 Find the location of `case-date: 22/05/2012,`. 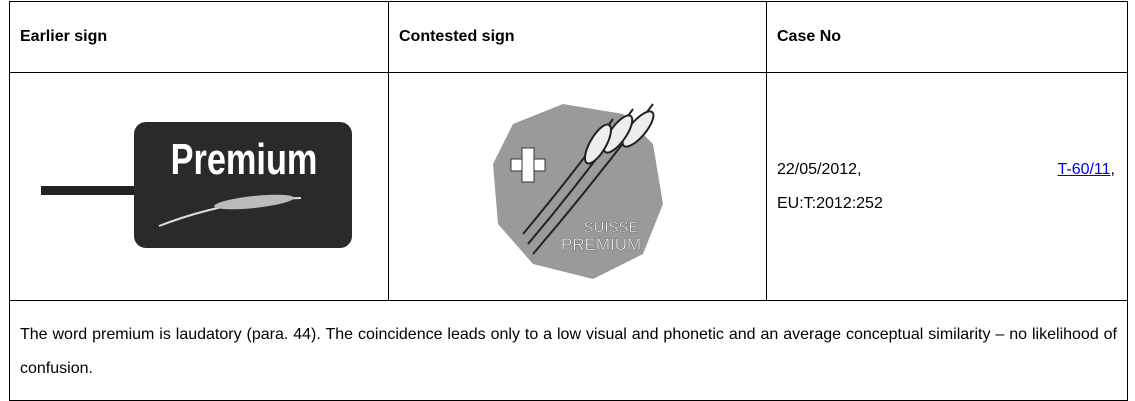

case-date: 22/05/2012, is located at coordinates (819, 169).